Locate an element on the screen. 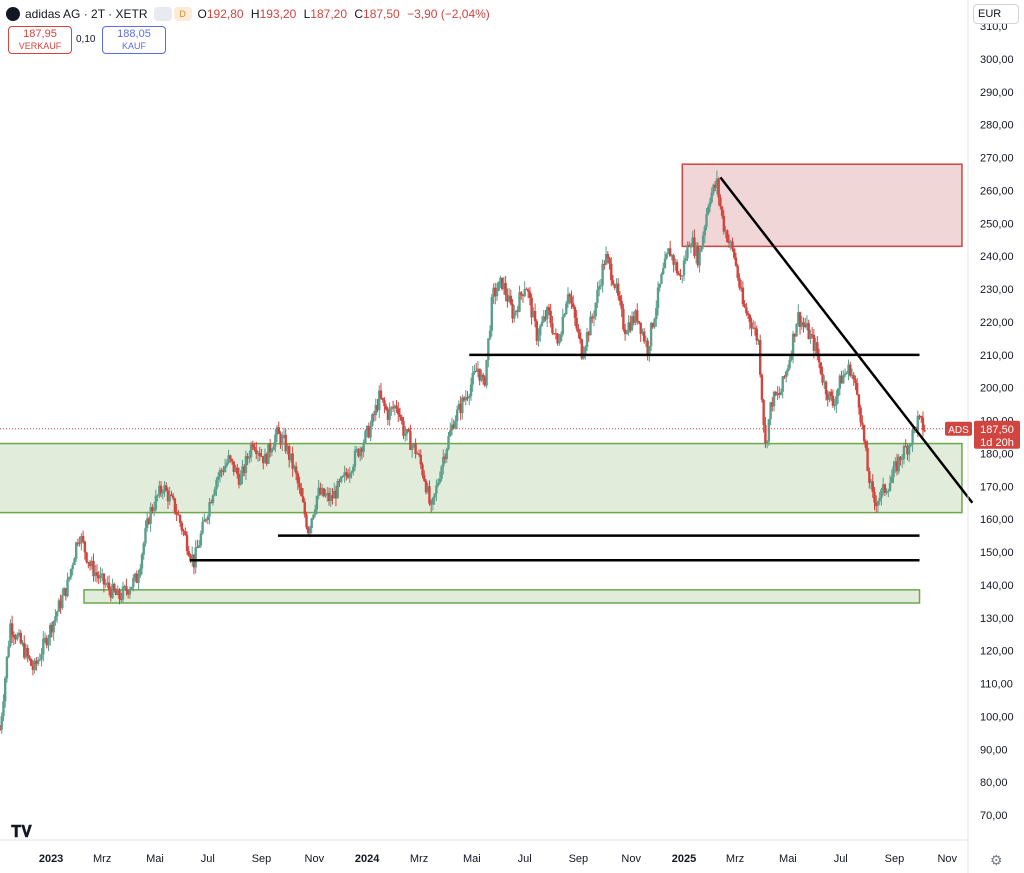  currency-select: EUR is located at coordinates (996, 14).